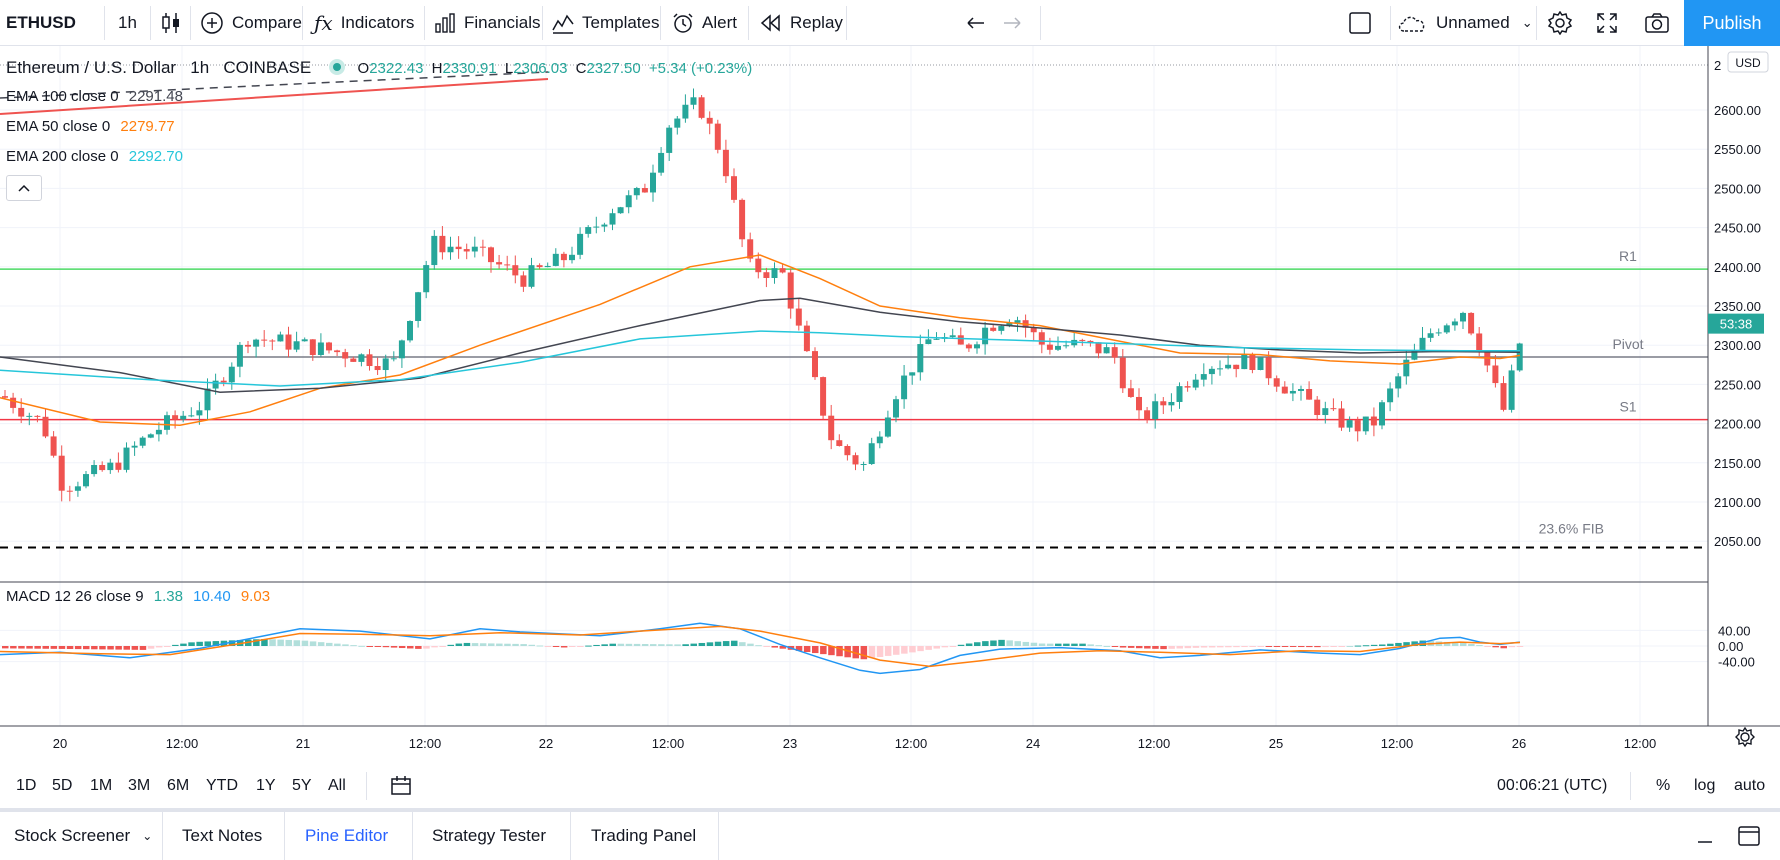  What do you see at coordinates (445, 23) in the screenshot?
I see `bar-chart-icon` at bounding box center [445, 23].